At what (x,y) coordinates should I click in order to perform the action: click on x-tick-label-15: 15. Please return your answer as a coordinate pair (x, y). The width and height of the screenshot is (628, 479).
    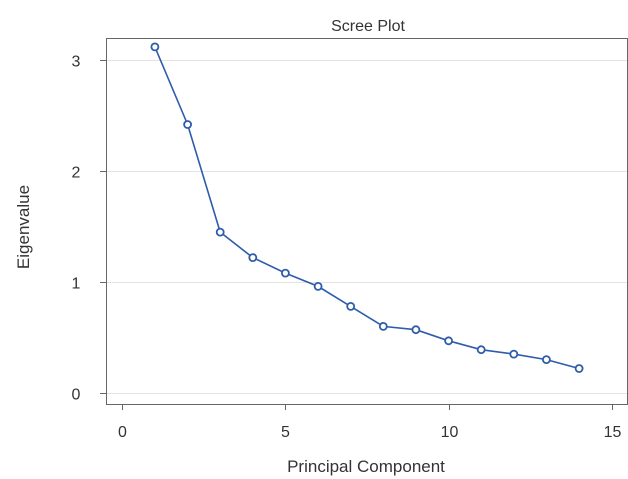
    Looking at the image, I should click on (613, 432).